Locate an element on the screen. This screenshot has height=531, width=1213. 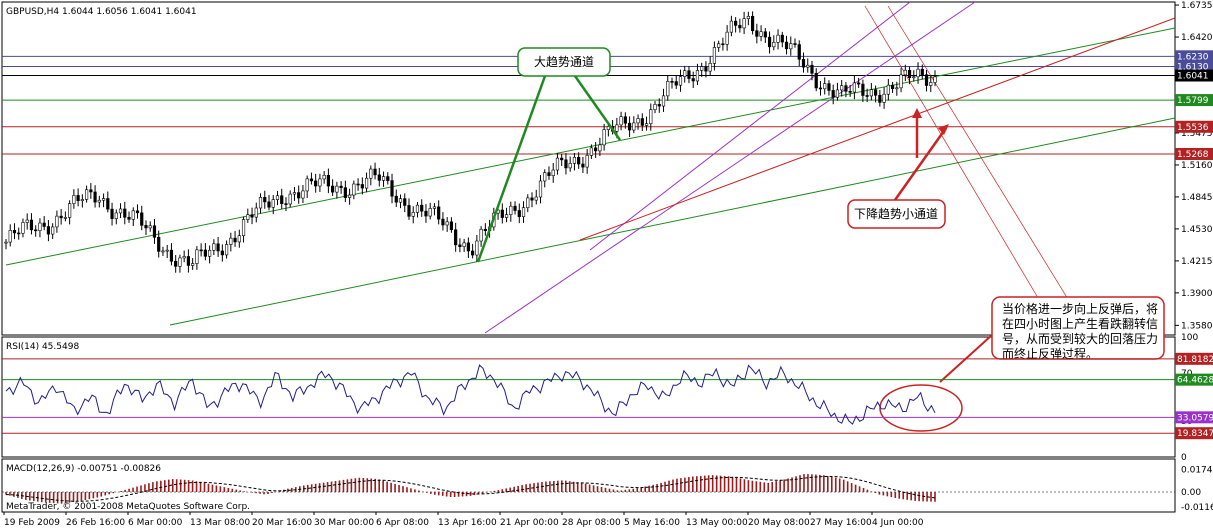
time-tick-label: 19 Feb 2009 is located at coordinates (32, 523).